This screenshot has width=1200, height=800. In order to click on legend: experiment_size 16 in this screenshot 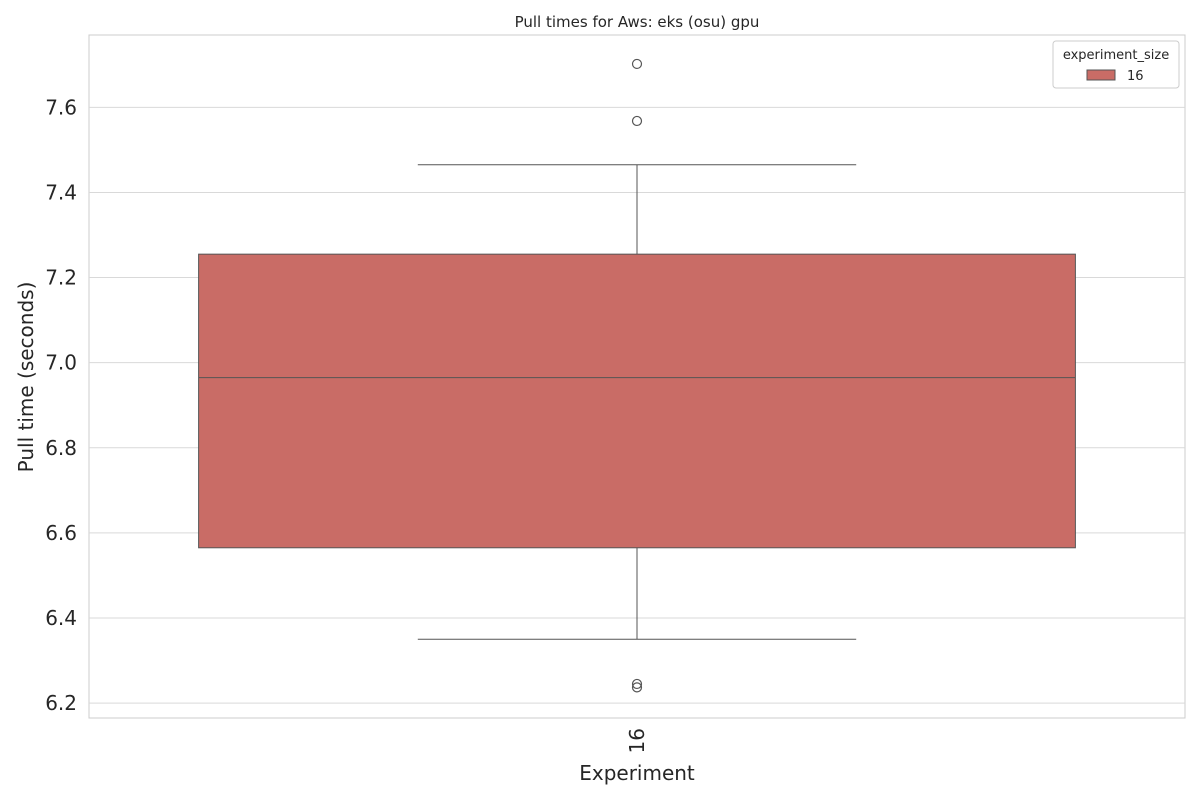, I will do `click(1116, 64)`.